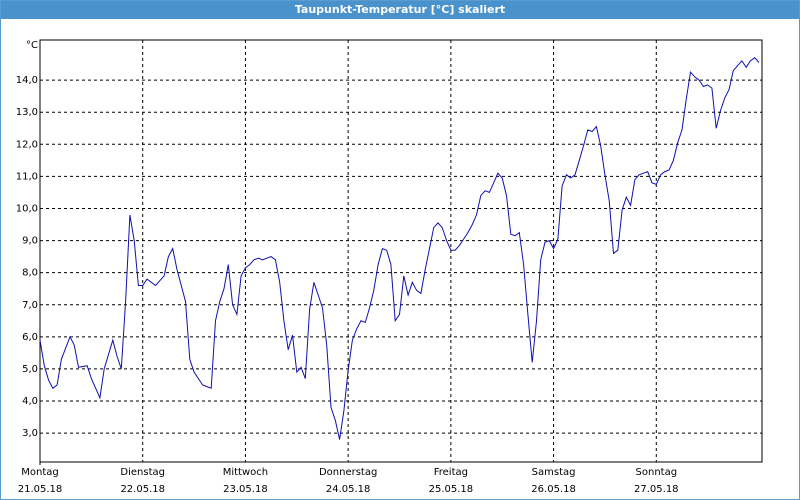 This screenshot has height=500, width=800. I want to click on x-tick-label: Freitag, so click(451, 472).